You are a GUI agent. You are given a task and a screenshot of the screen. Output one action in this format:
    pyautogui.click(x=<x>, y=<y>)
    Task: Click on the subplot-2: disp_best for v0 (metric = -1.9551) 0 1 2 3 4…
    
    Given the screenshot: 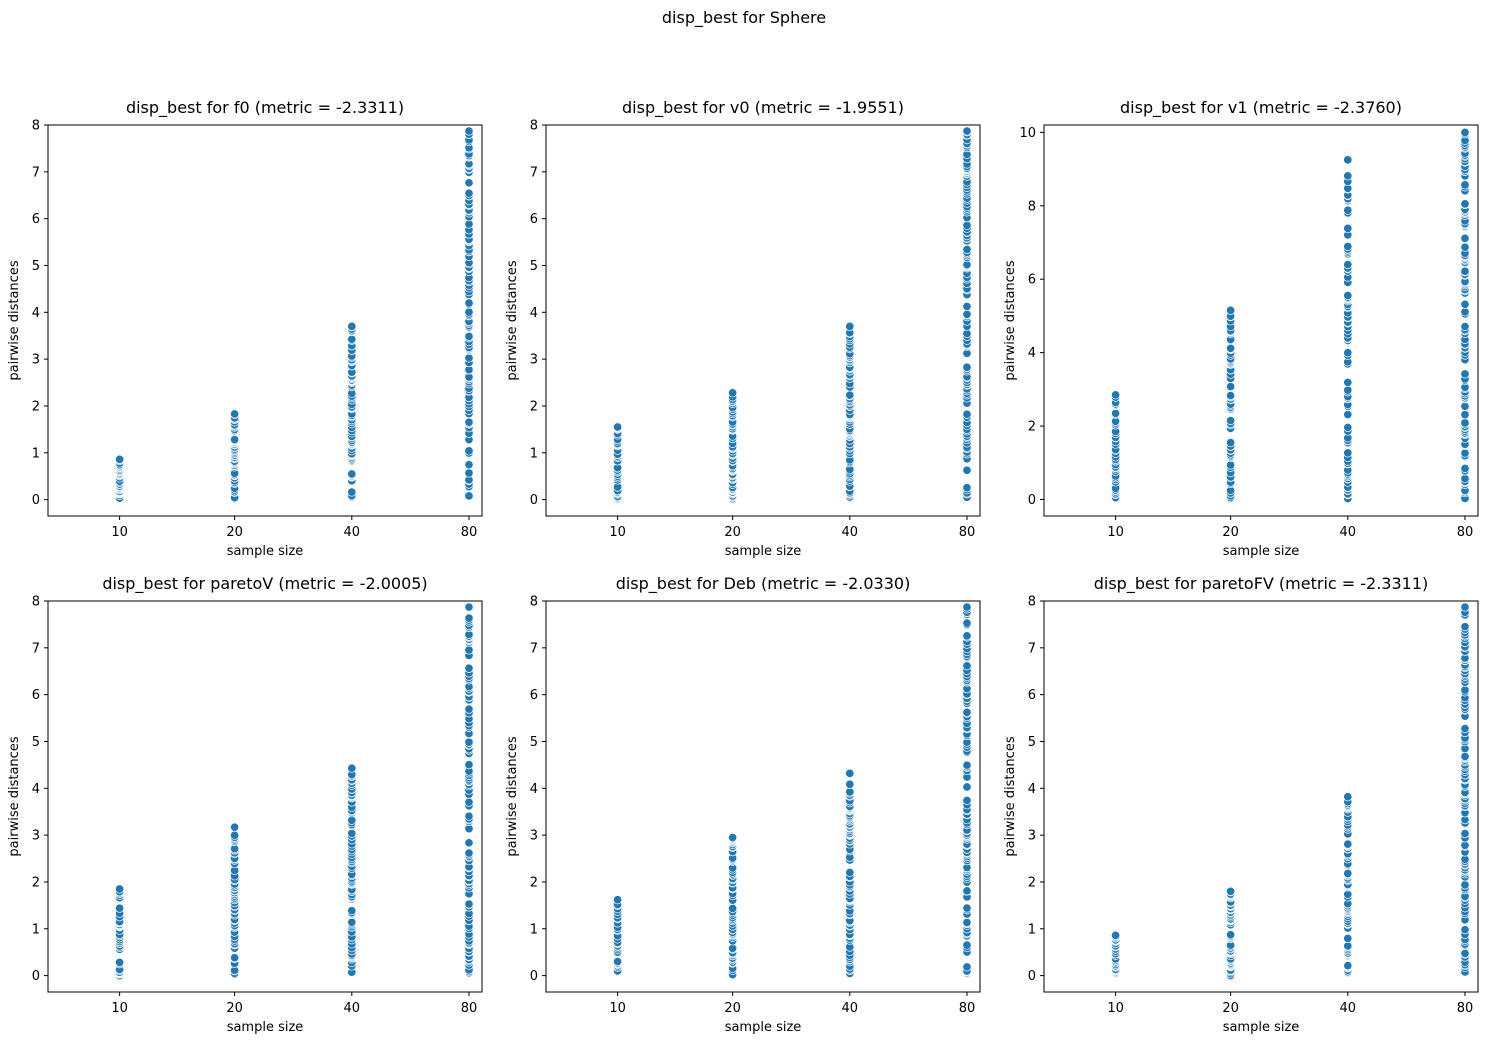 What is the action you would take?
    pyautogui.click(x=743, y=328)
    